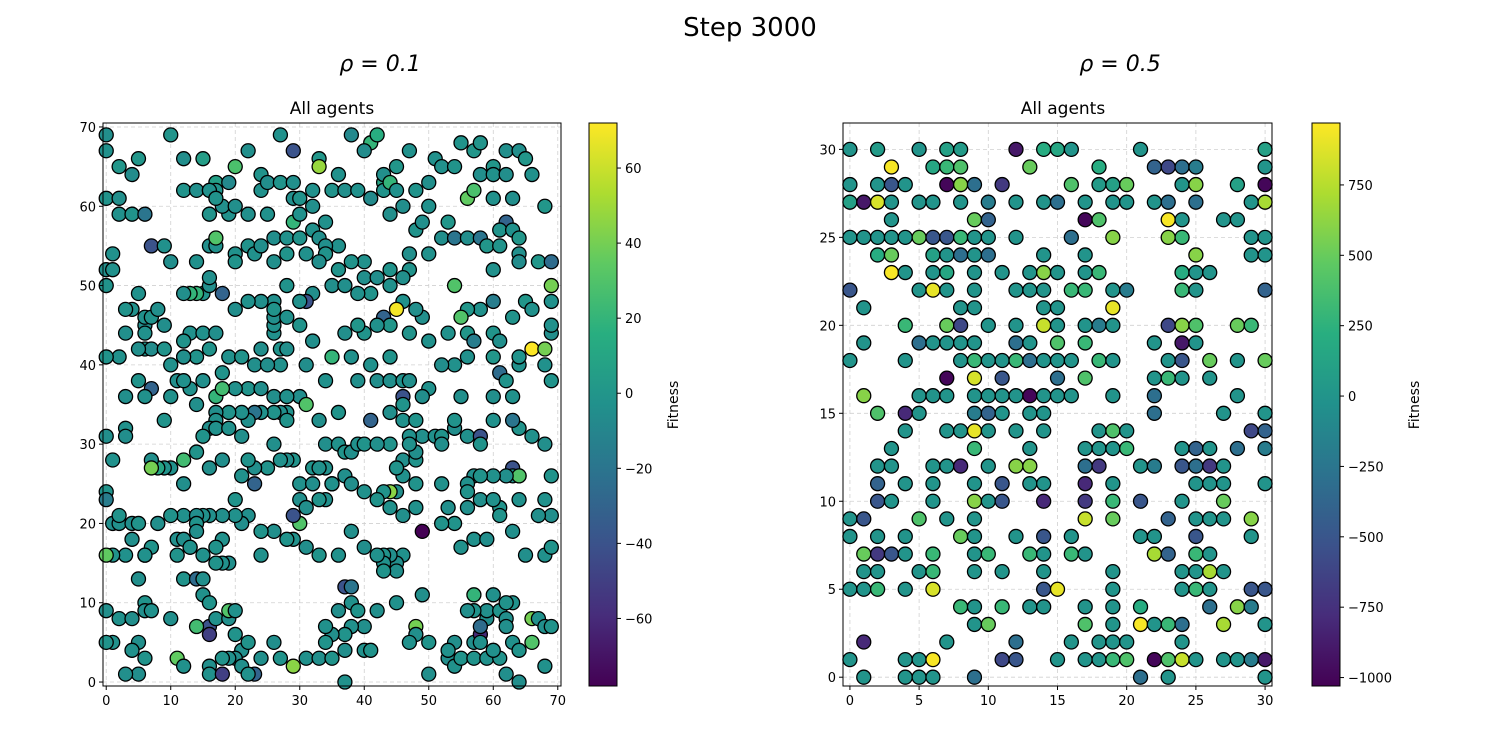 This screenshot has width=1500, height=750. What do you see at coordinates (750, 28) in the screenshot?
I see `figure-suptitle: Step 3000` at bounding box center [750, 28].